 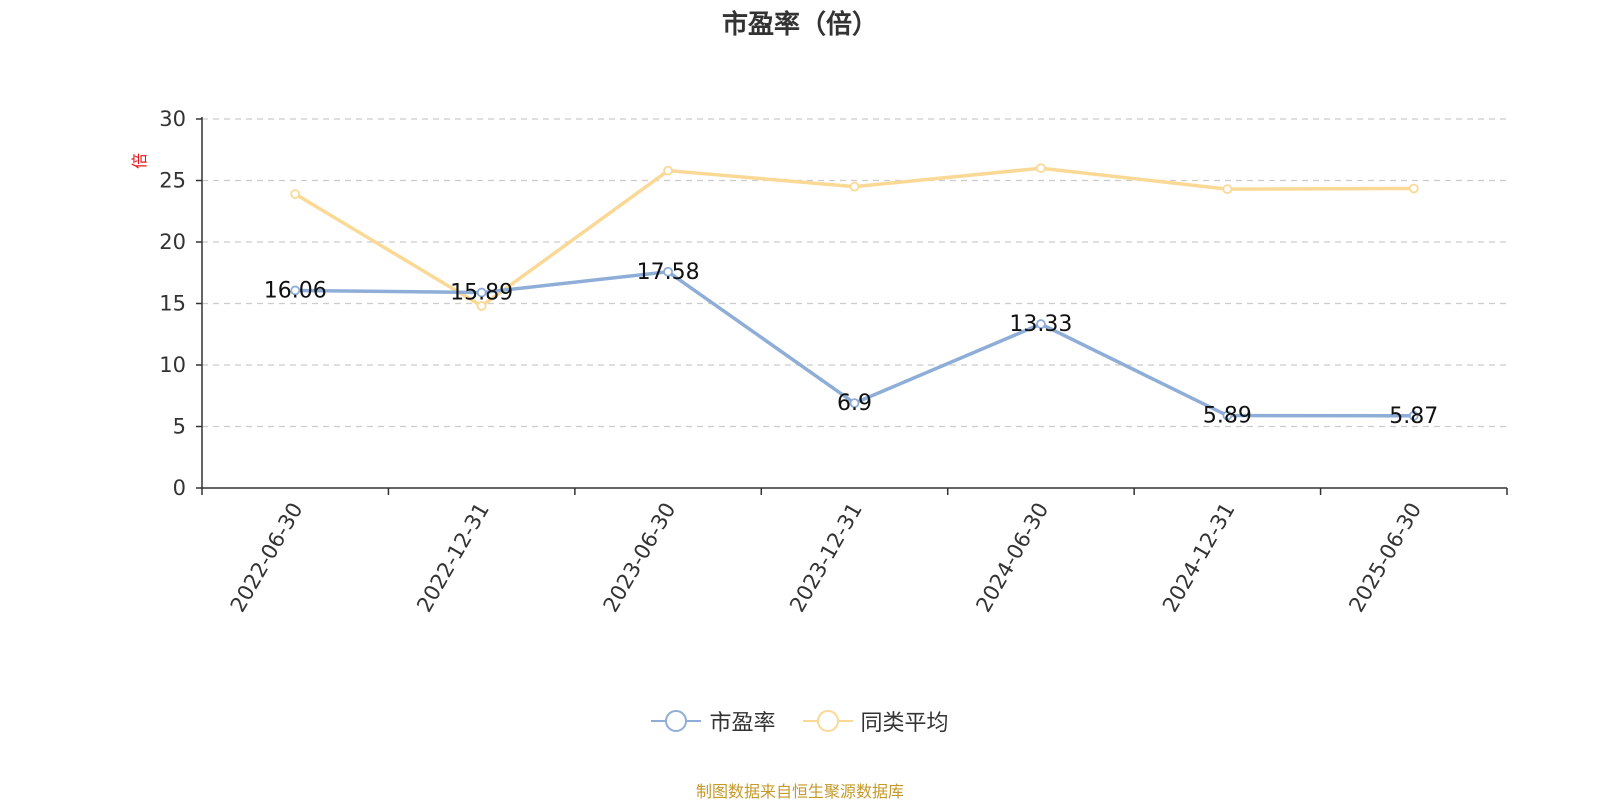 What do you see at coordinates (799, 25) in the screenshot?
I see `chart-title: 市盈率（倍）` at bounding box center [799, 25].